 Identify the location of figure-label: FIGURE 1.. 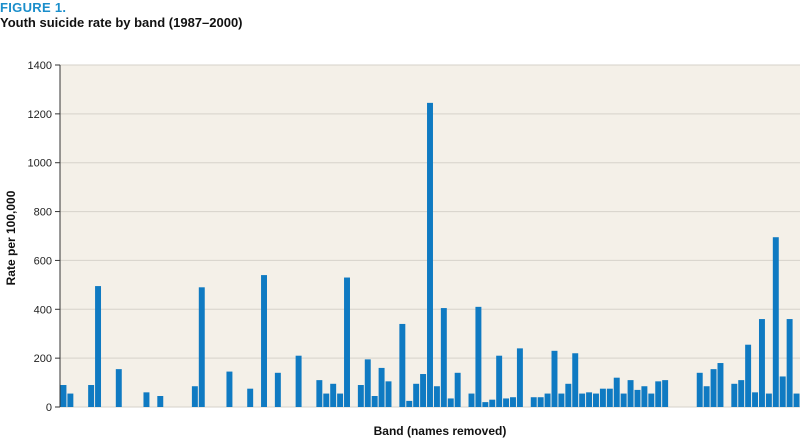
(33, 7).